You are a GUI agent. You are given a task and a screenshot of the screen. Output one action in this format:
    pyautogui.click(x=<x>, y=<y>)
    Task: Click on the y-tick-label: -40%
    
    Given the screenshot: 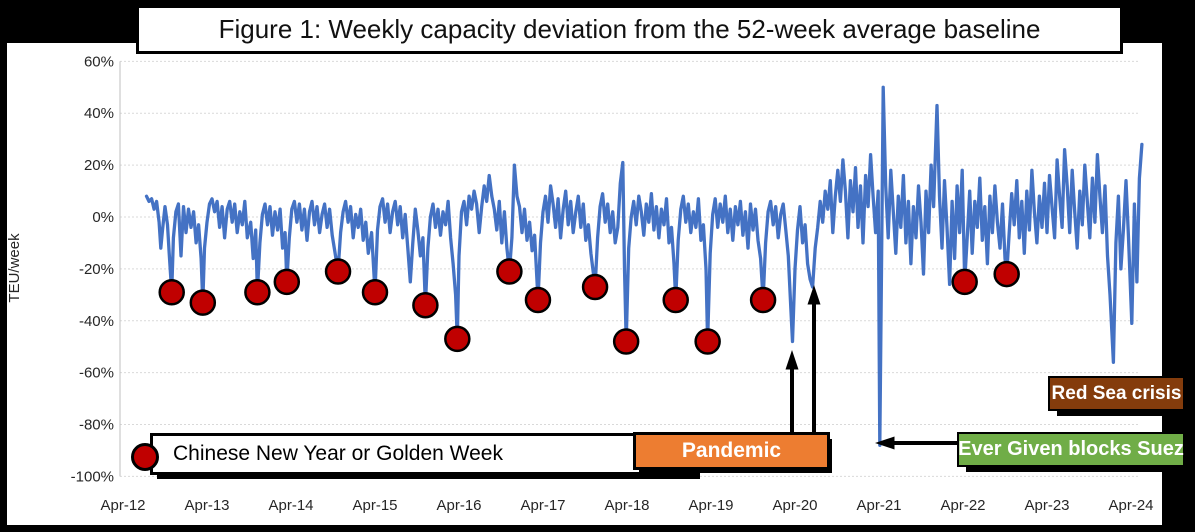 What is the action you would take?
    pyautogui.click(x=96, y=321)
    